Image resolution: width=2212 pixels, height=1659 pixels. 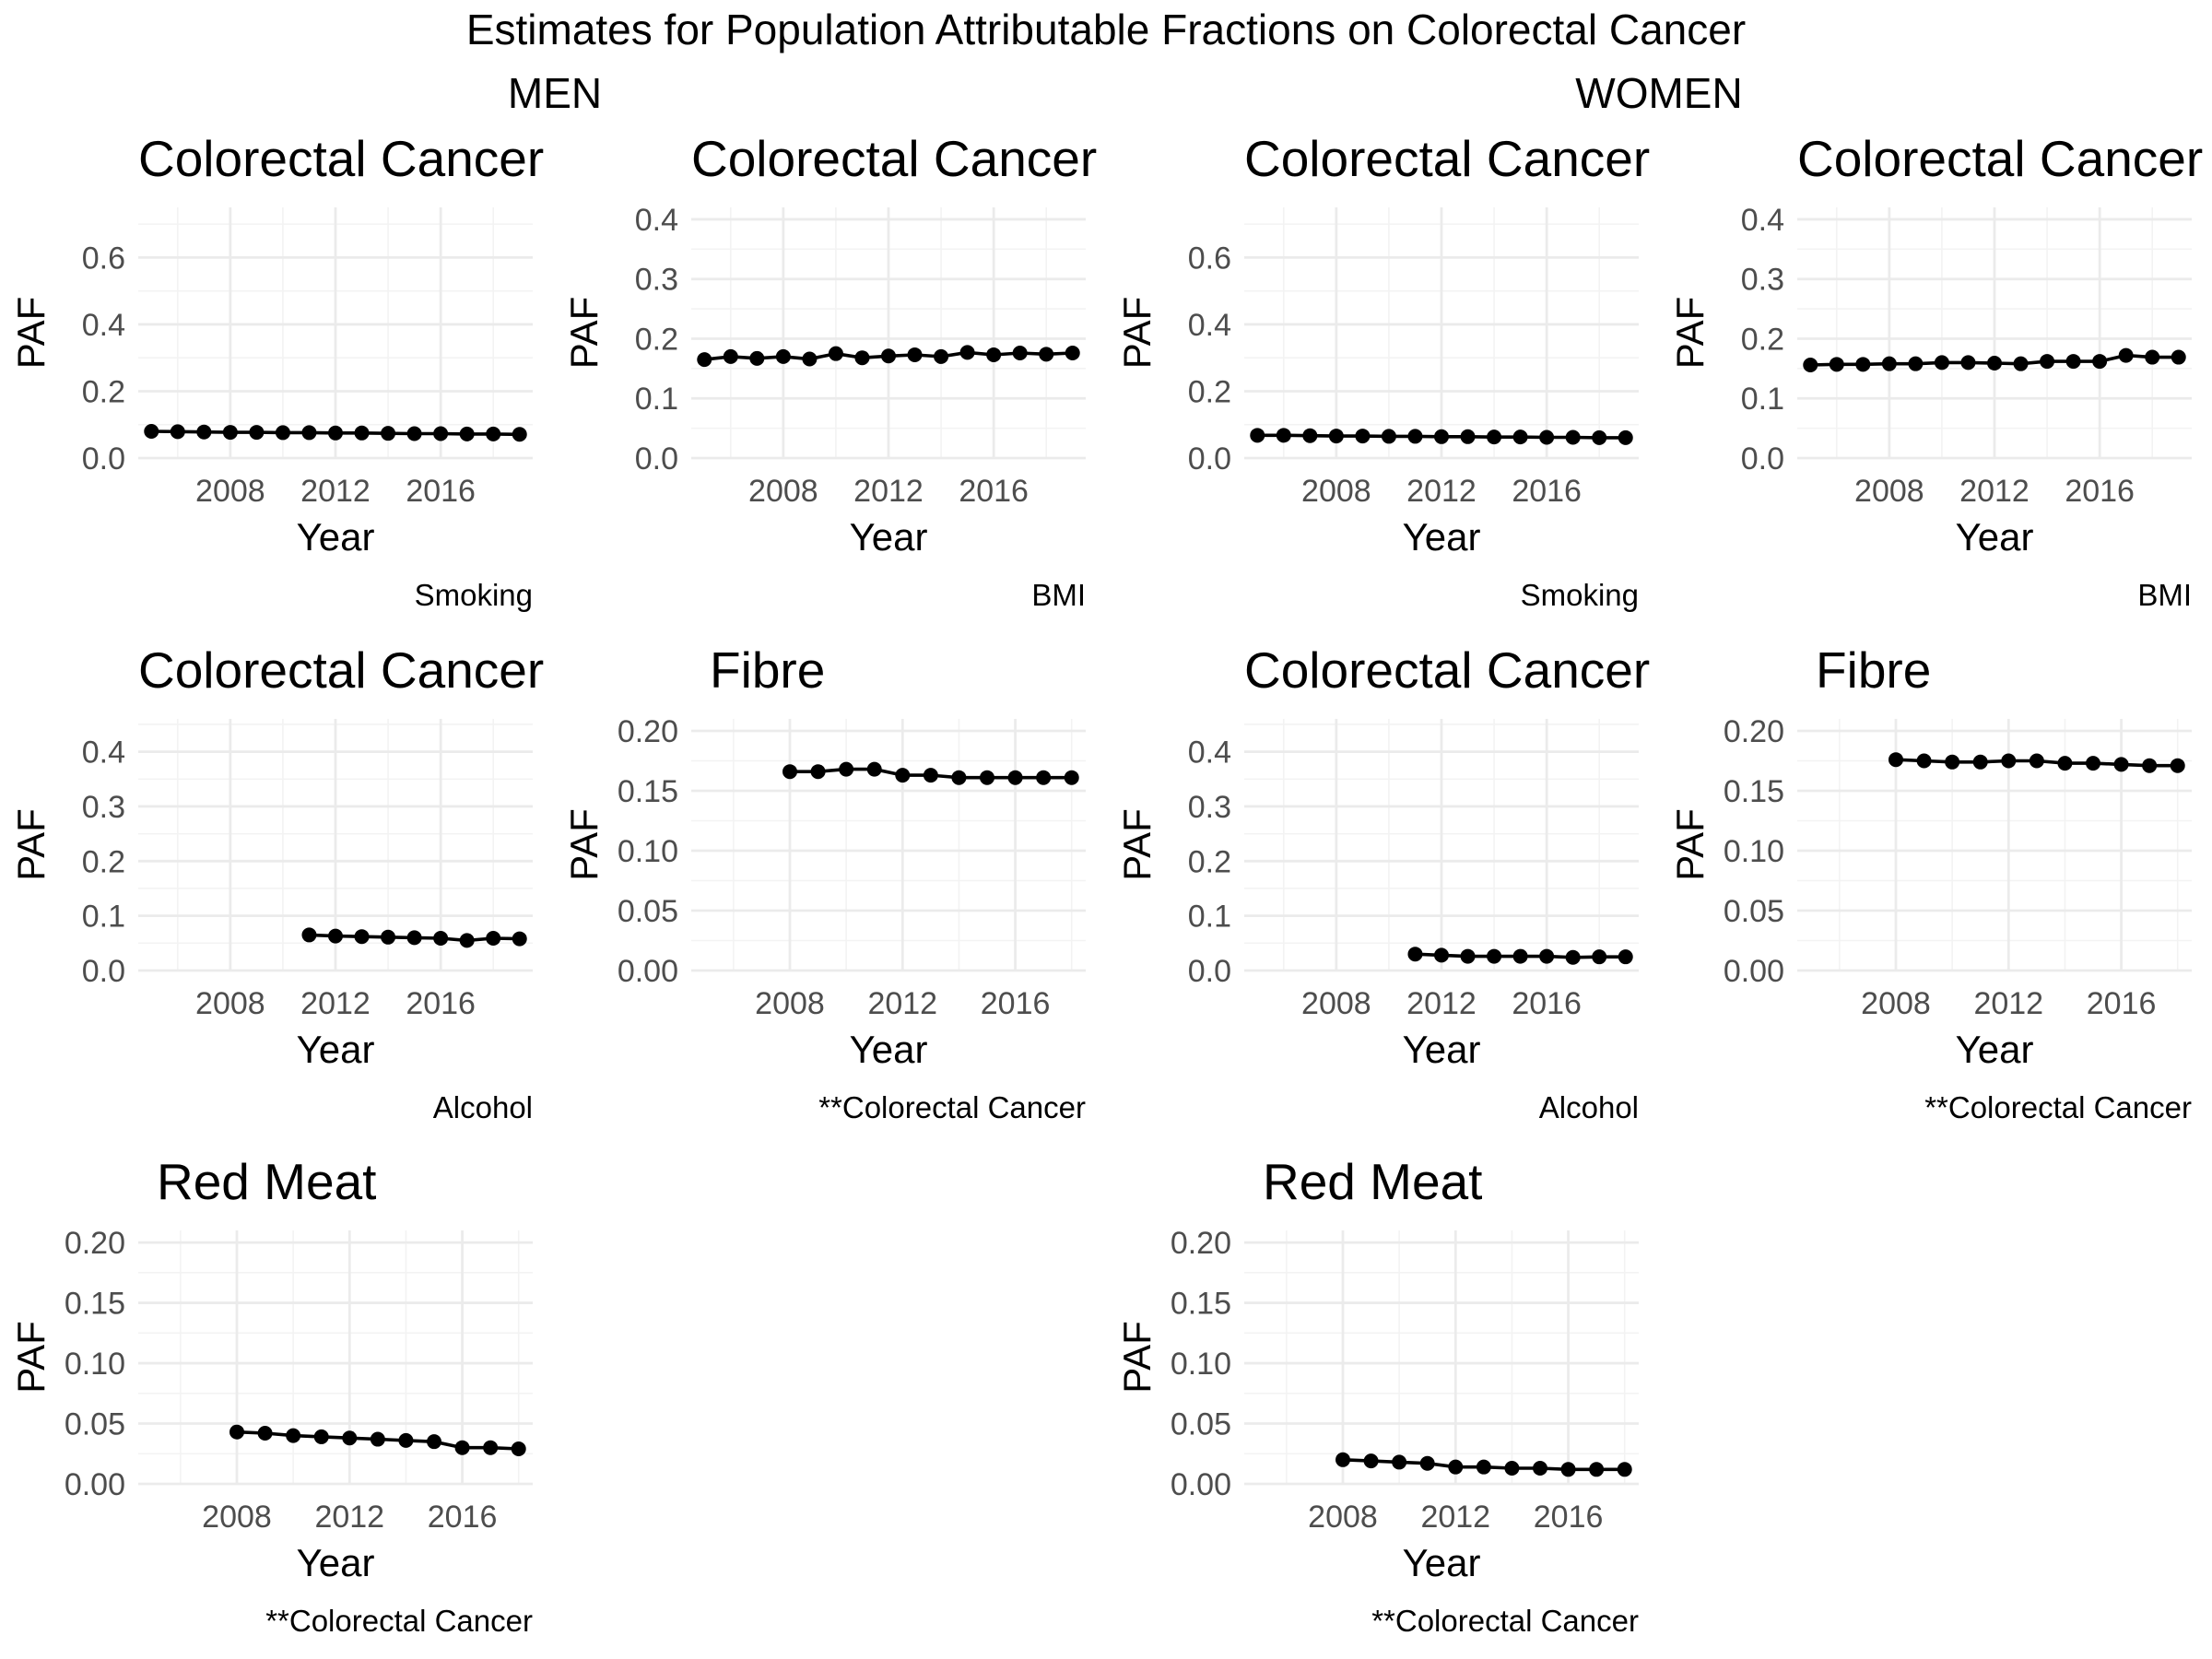 I want to click on y-tick-label: 0.10, so click(x=95, y=1364).